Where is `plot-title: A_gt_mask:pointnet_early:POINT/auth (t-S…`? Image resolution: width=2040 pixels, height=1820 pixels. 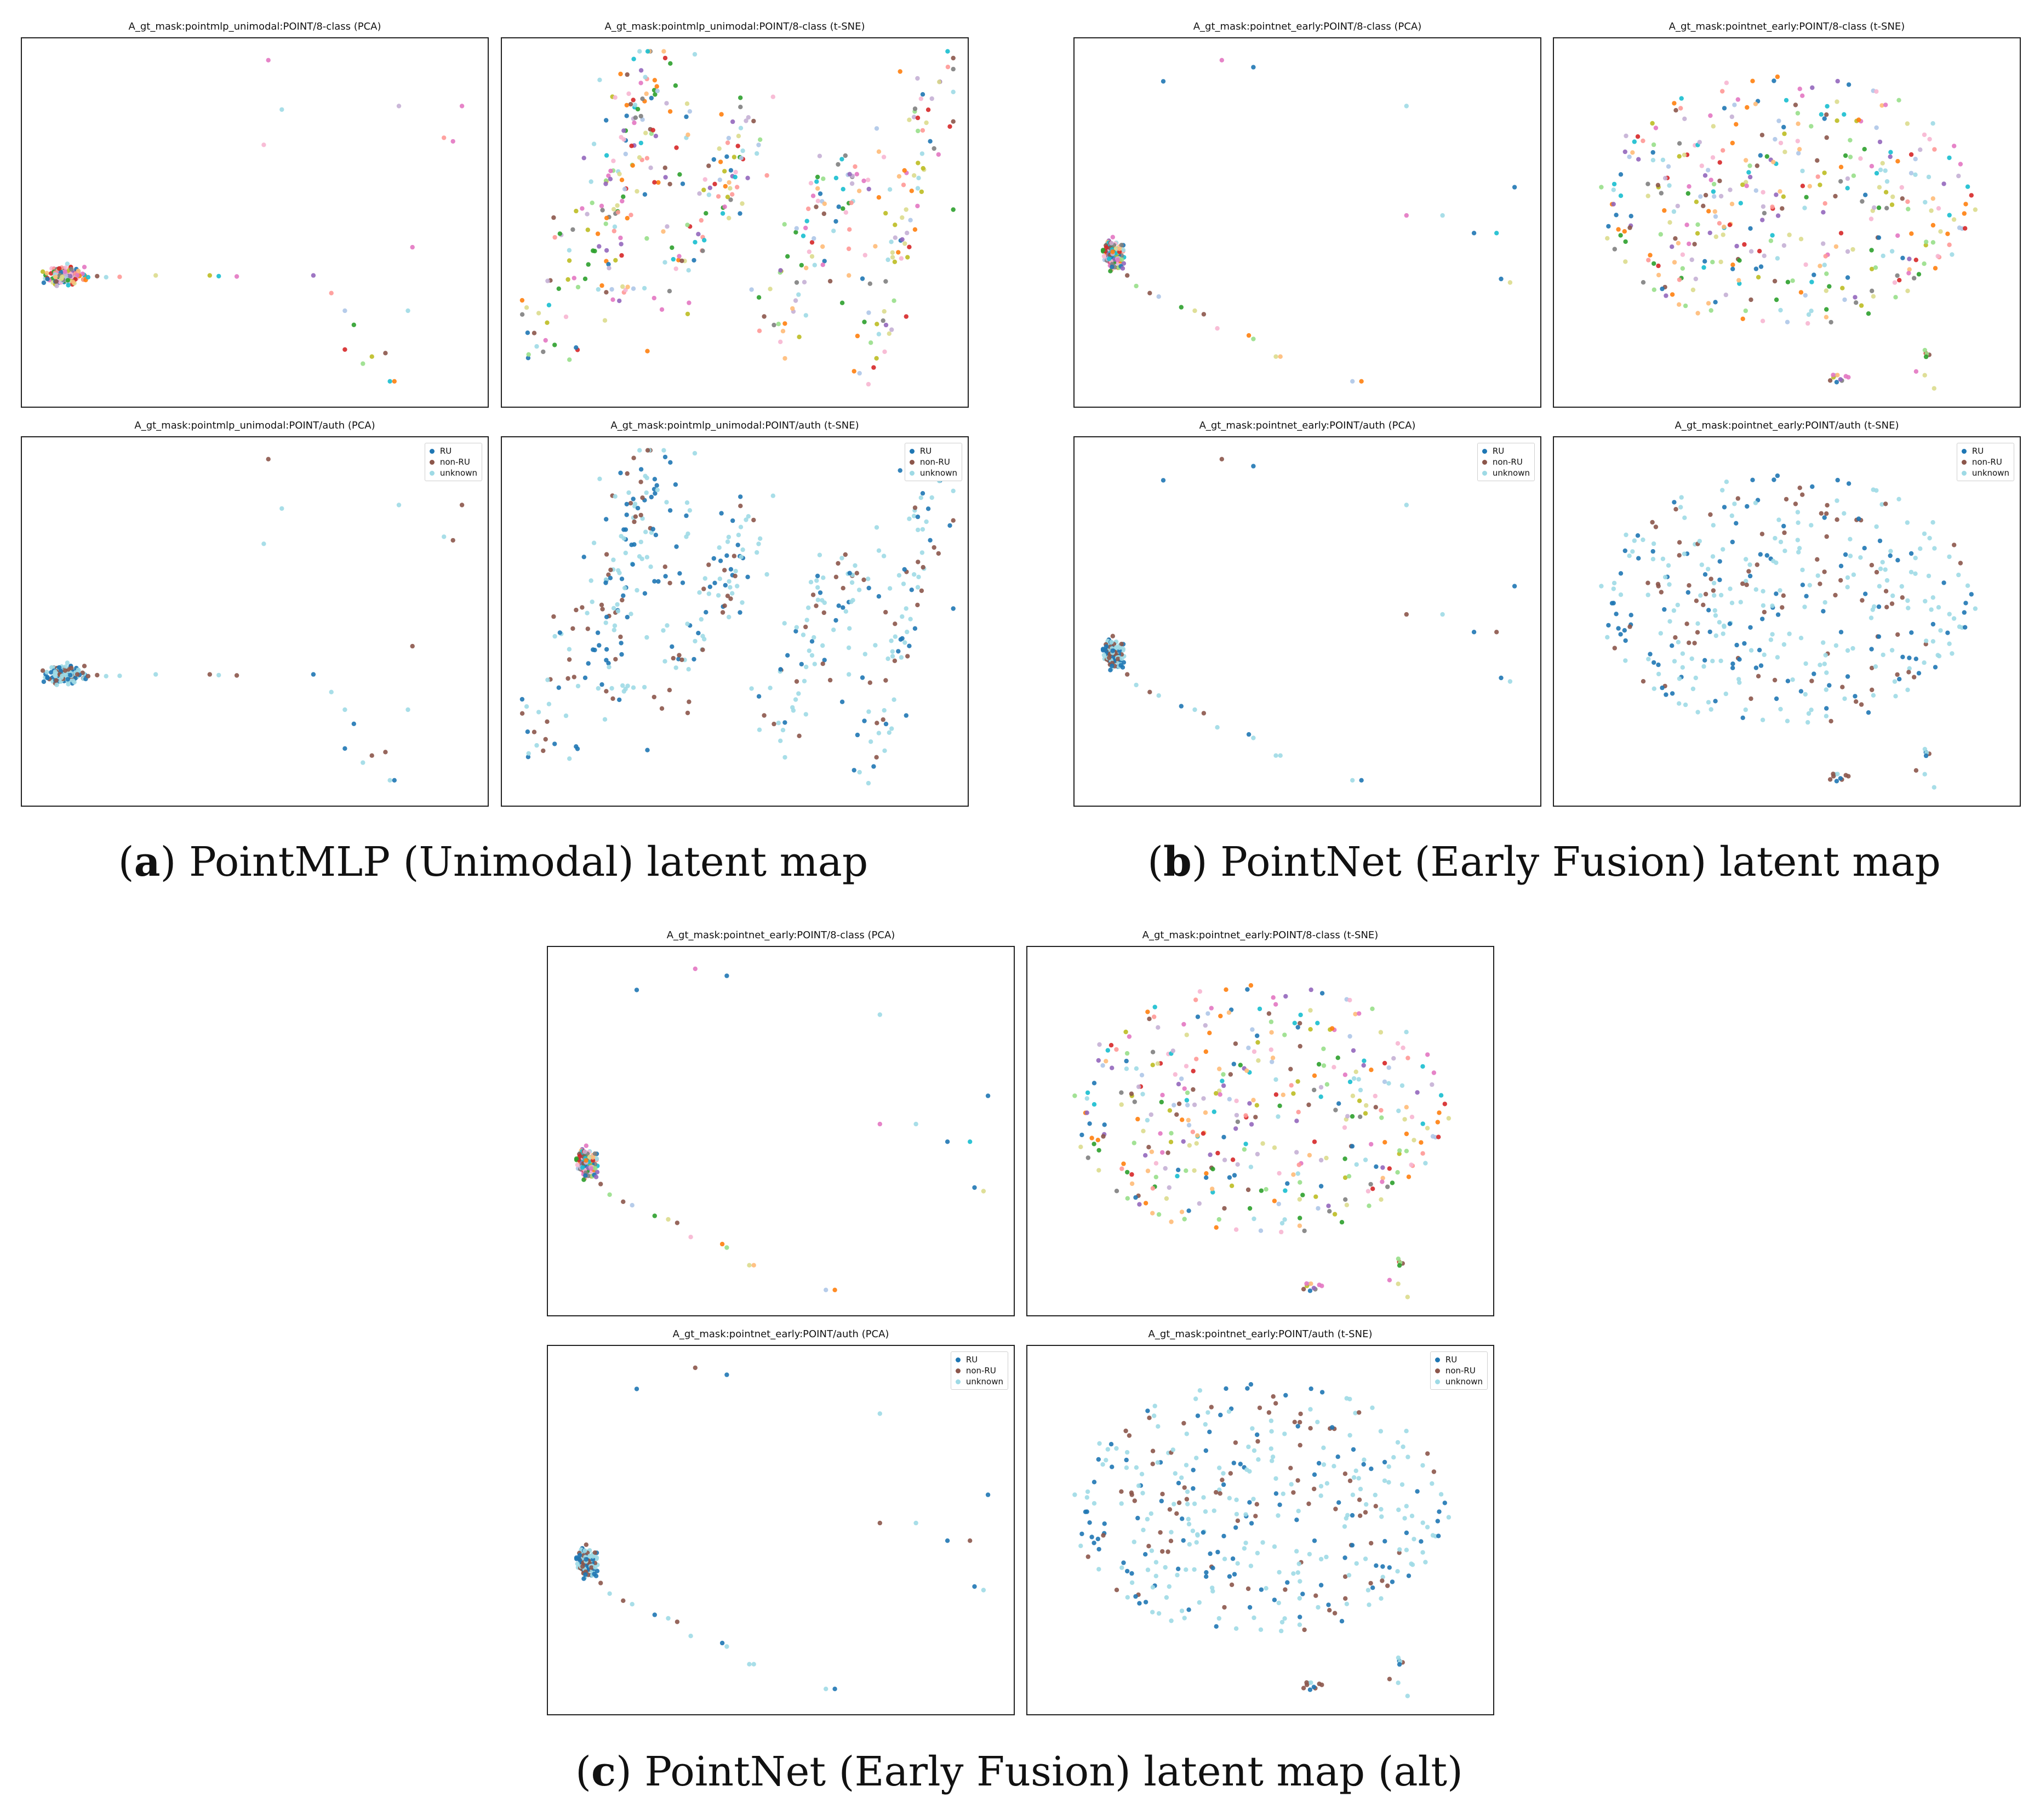
plot-title: A_gt_mask:pointnet_early:POINT/auth (t-S… is located at coordinates (1260, 1334).